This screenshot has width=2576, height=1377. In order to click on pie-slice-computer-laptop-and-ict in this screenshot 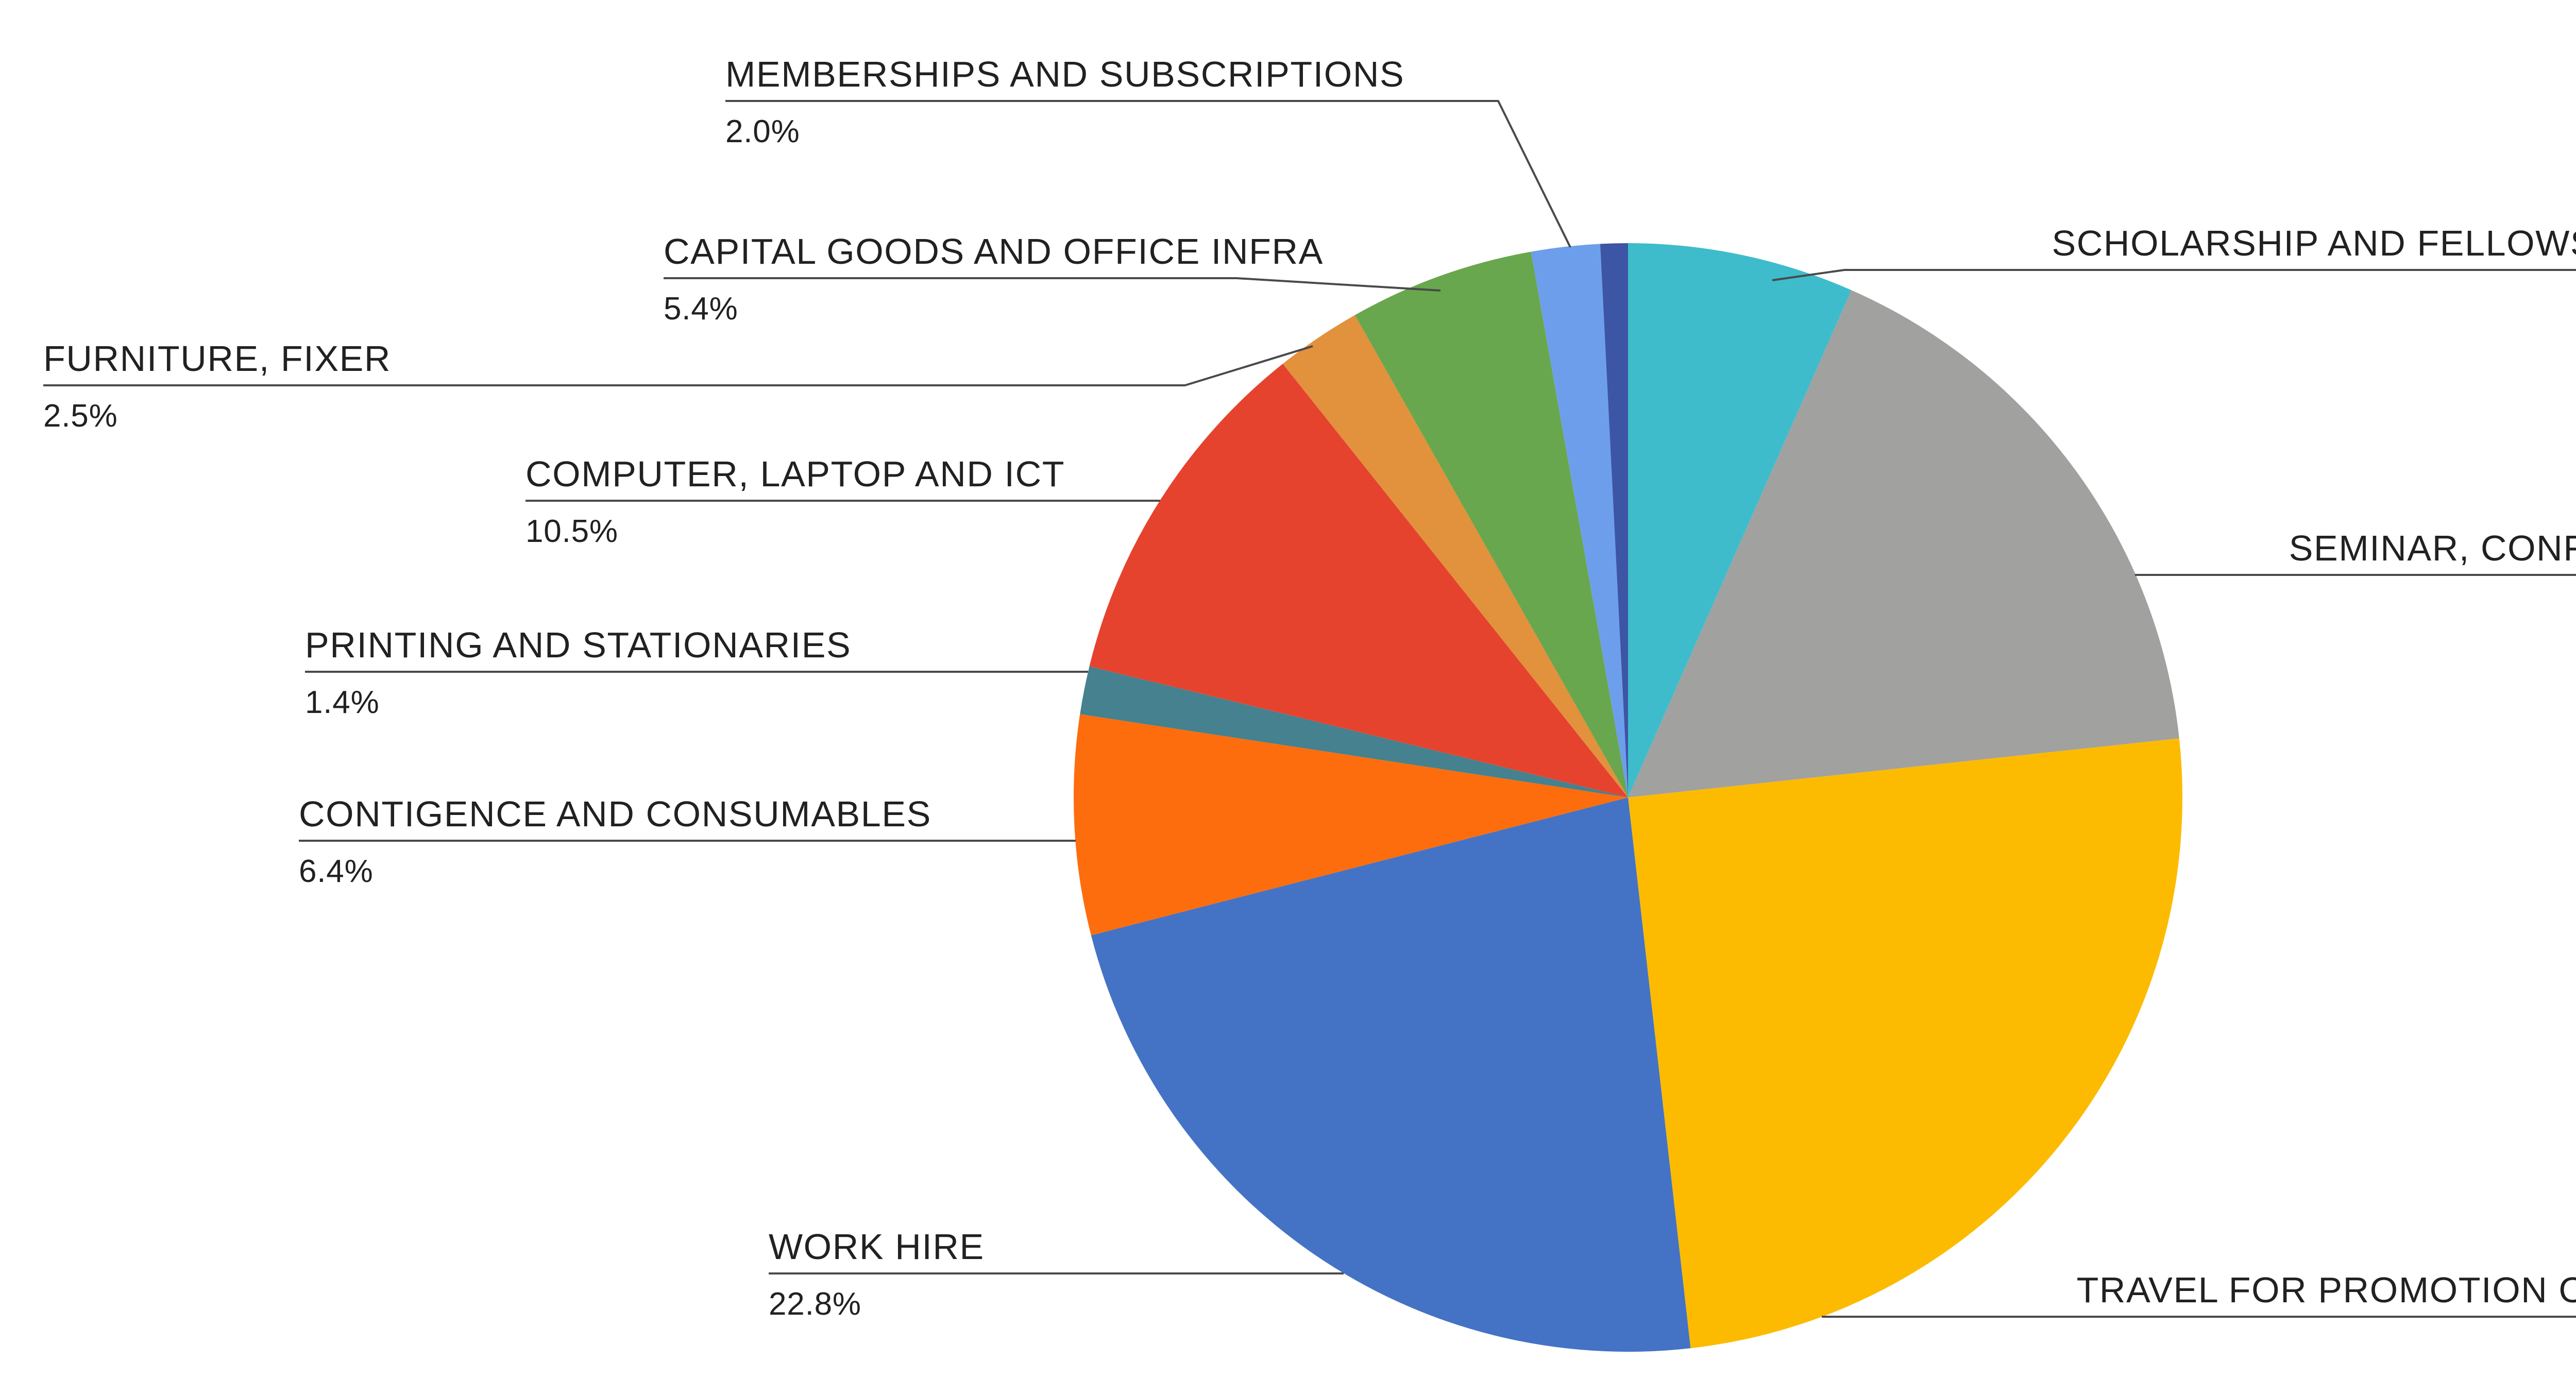, I will do `click(1358, 580)`.